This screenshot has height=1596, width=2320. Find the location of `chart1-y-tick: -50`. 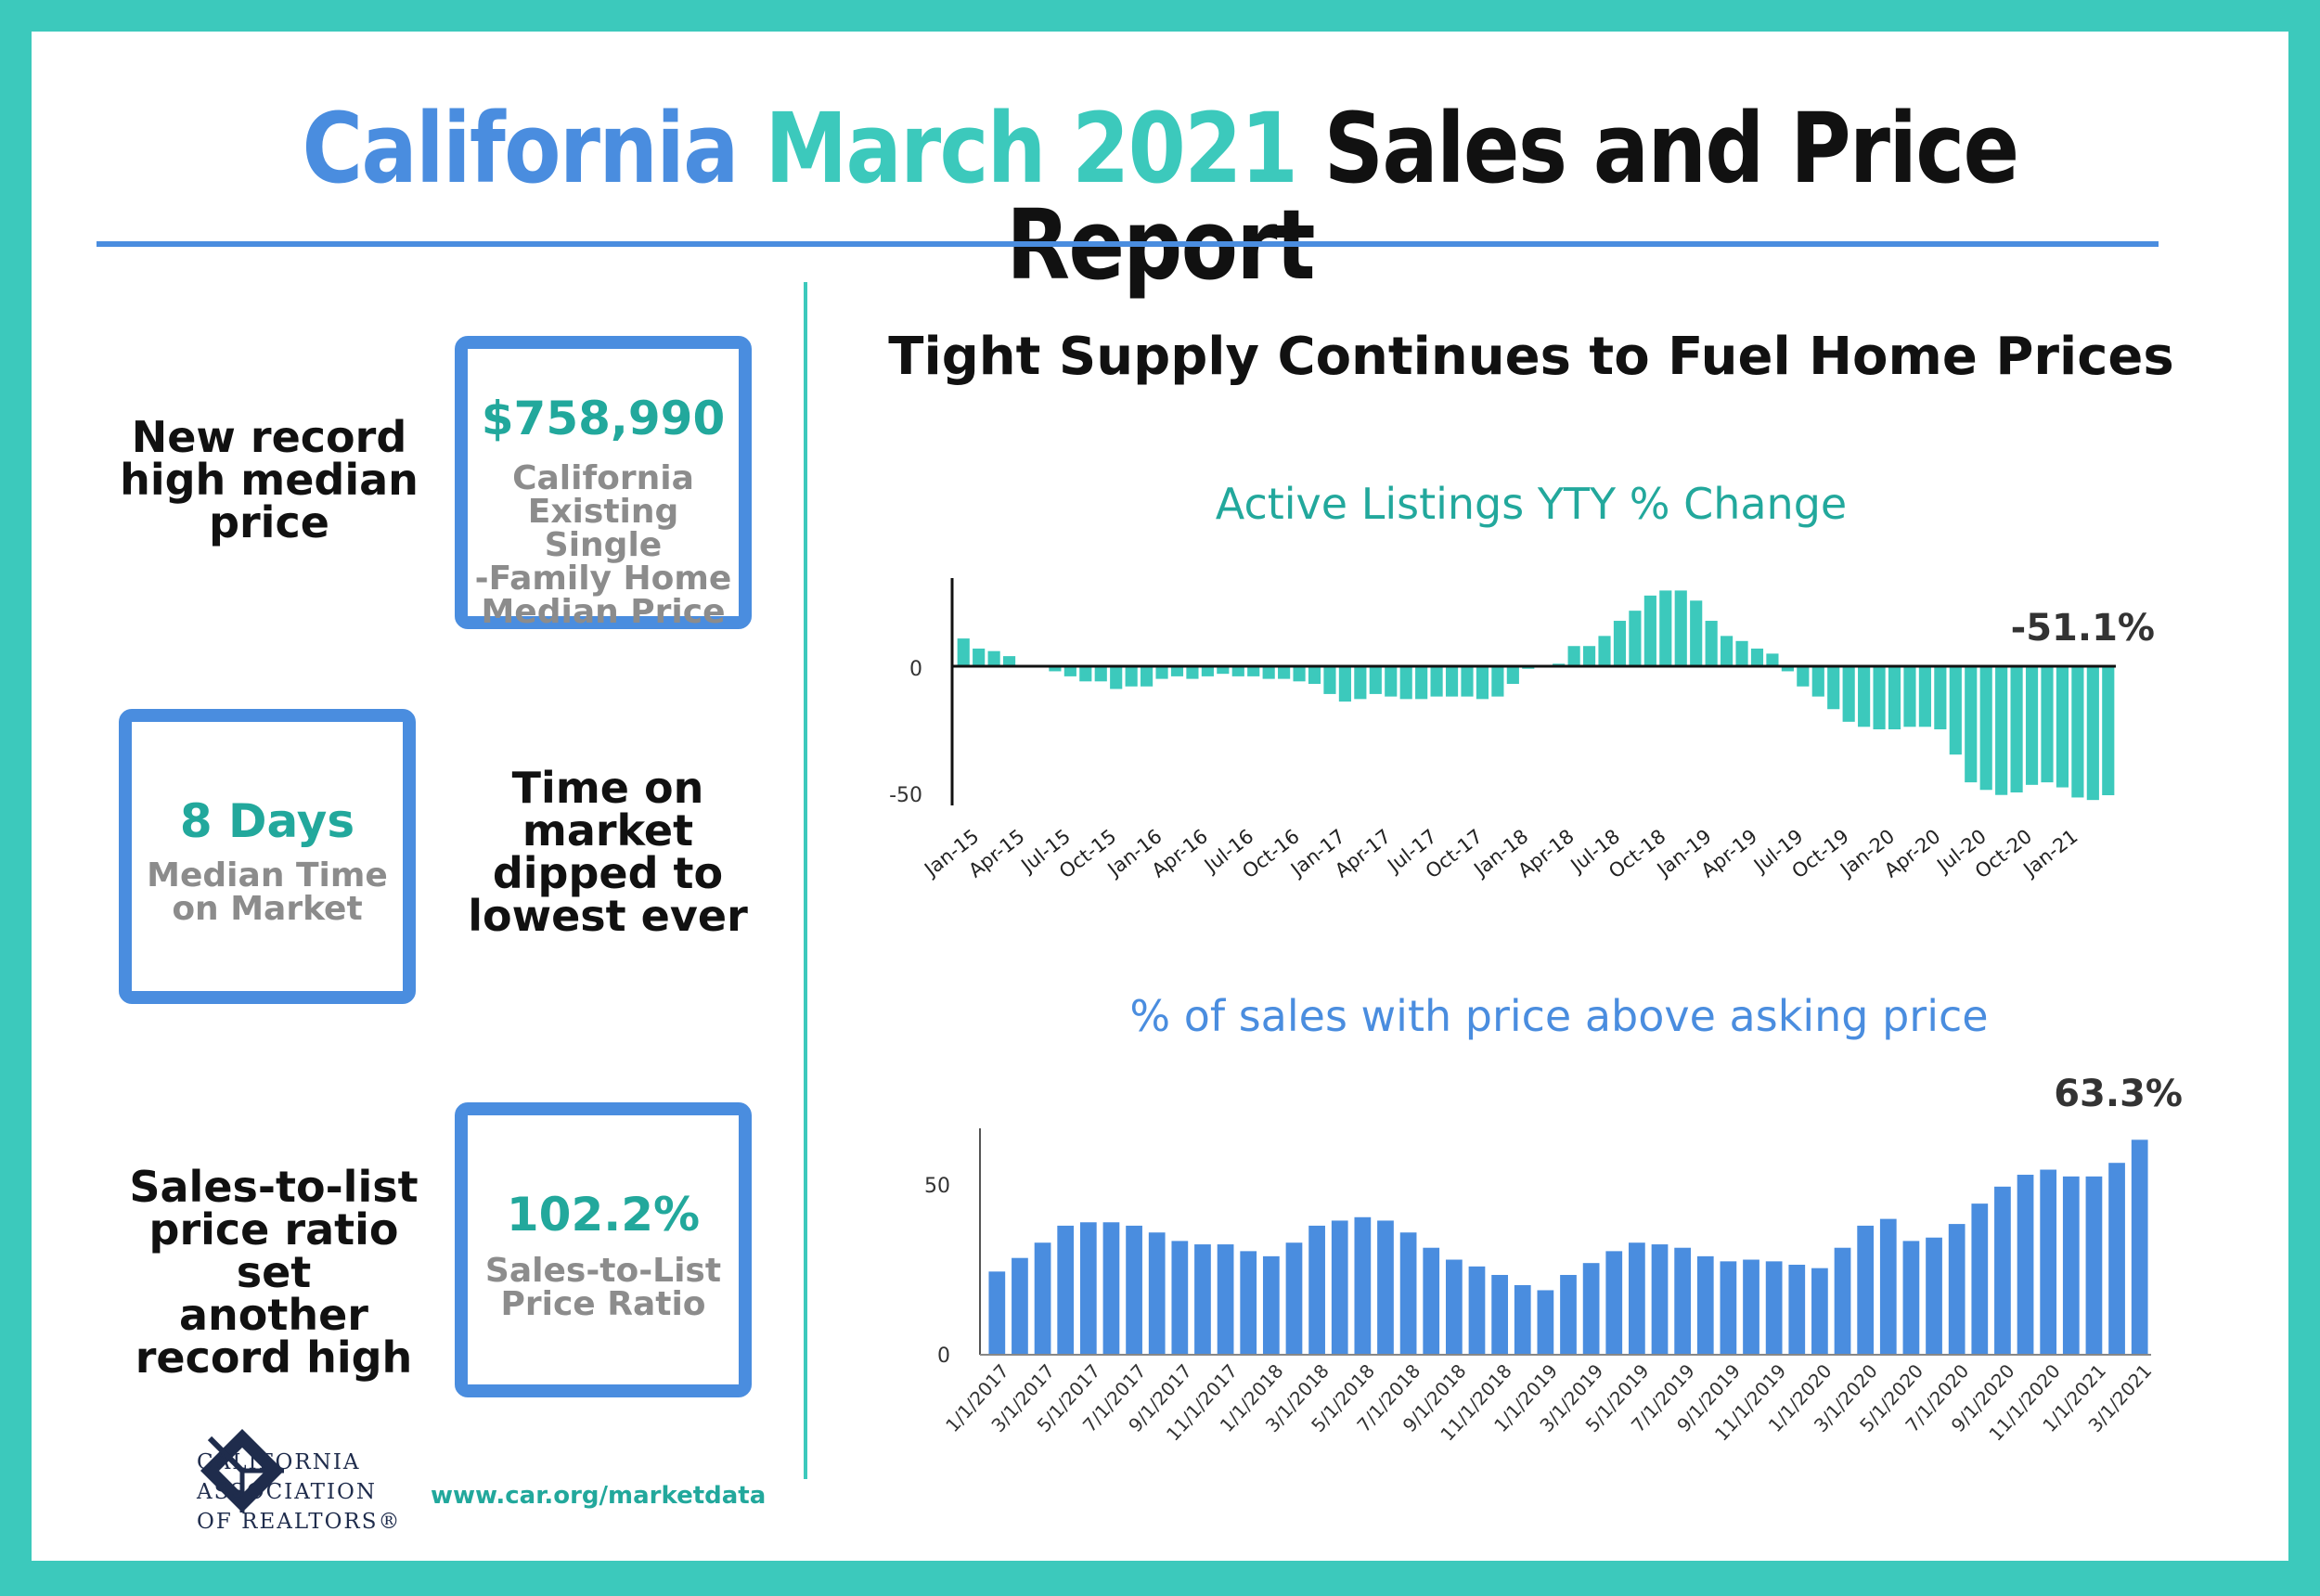

chart1-y-tick: -50 is located at coordinates (906, 795).